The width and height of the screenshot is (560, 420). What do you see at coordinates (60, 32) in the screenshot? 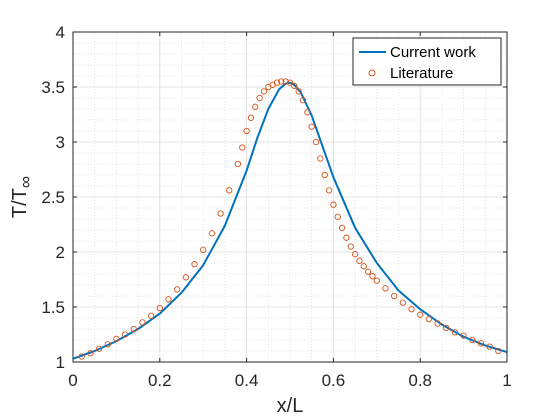
I see `y-tick-label: 4` at bounding box center [60, 32].